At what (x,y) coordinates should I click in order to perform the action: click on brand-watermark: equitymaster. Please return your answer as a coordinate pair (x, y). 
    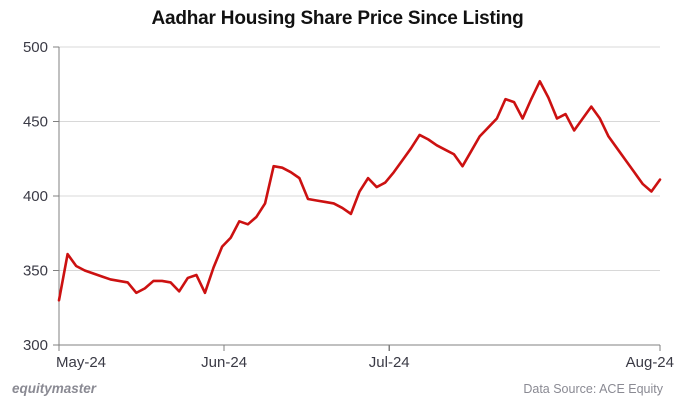
    Looking at the image, I should click on (54, 388).